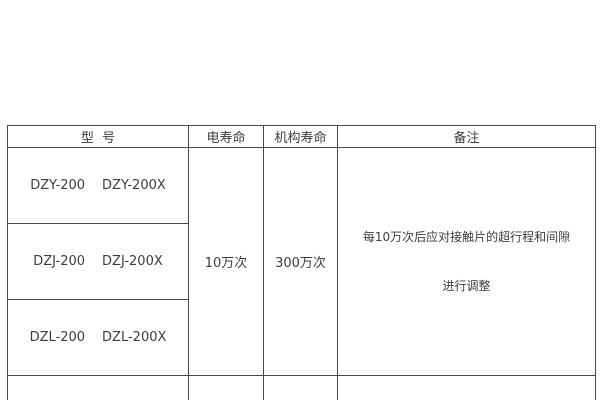 The width and height of the screenshot is (600, 400). Describe the element at coordinates (226, 136) in the screenshot. I see `header-cell-electrical-life: 电寿命` at that location.